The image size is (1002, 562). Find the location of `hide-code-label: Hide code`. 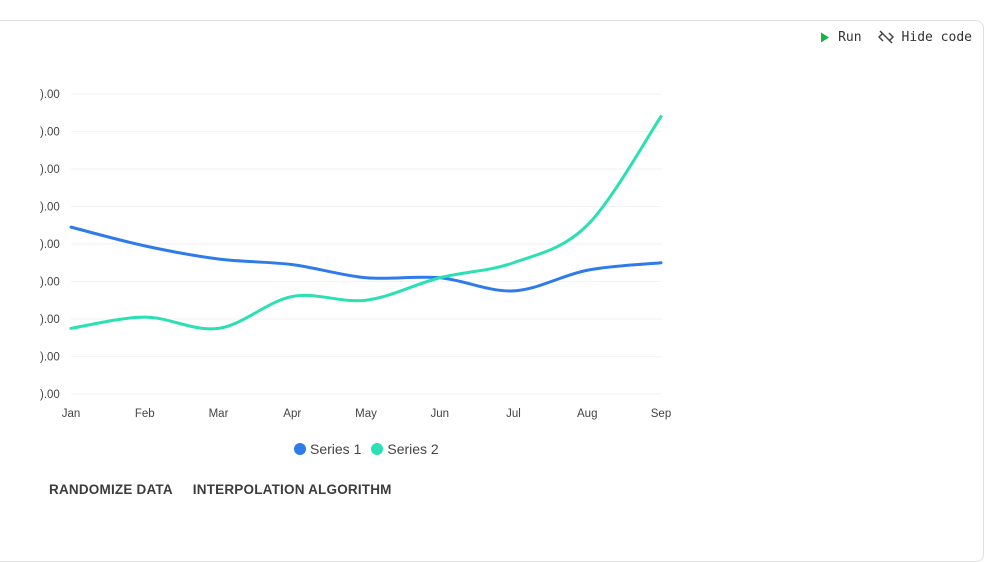

hide-code-label: Hide code is located at coordinates (936, 37).